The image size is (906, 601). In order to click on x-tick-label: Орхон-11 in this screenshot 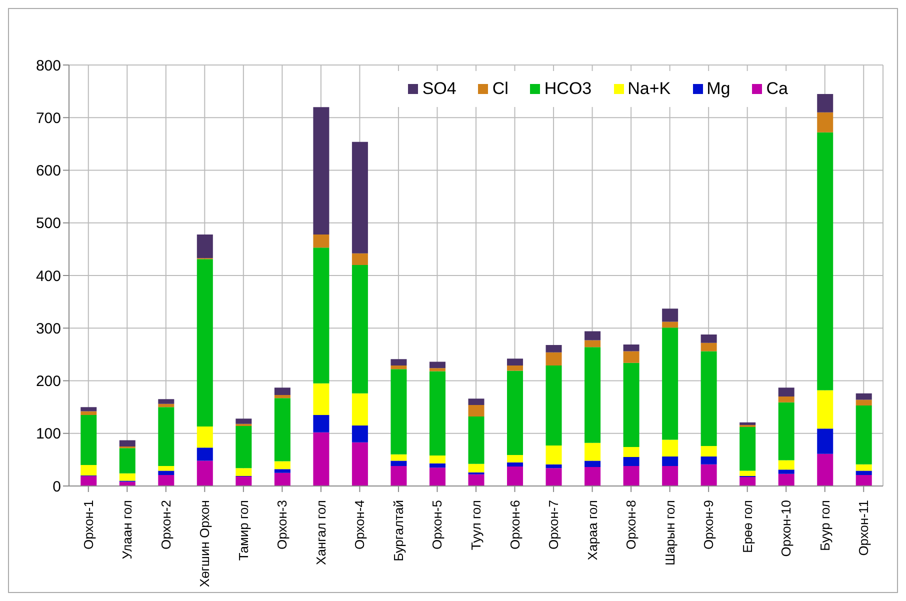, I will do `click(864, 528)`.